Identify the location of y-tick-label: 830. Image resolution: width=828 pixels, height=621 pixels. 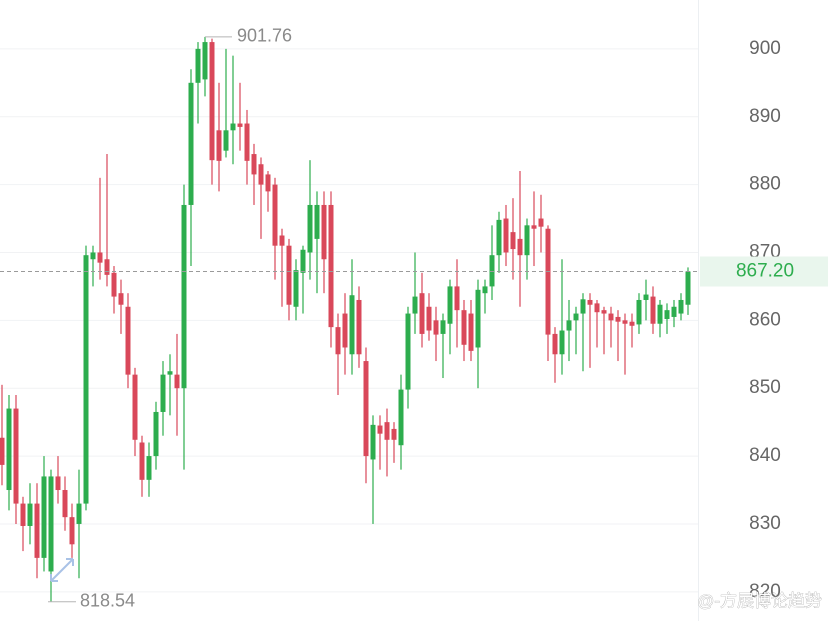
(765, 523).